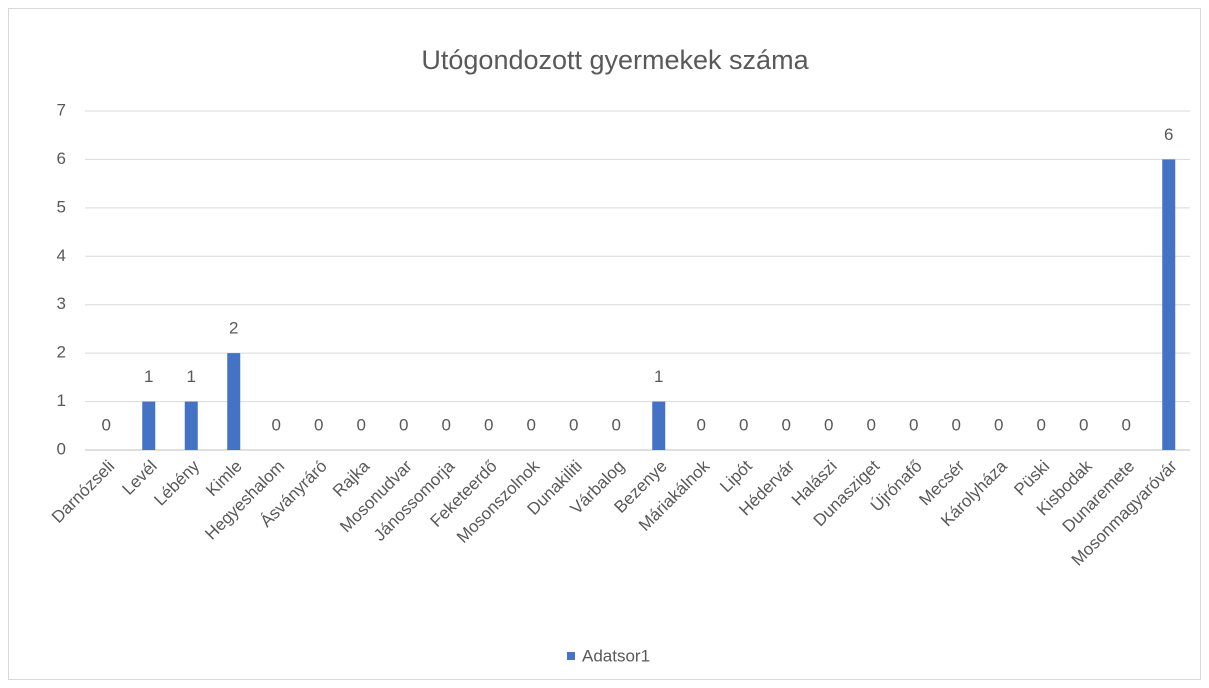 The image size is (1209, 688). What do you see at coordinates (61, 158) in the screenshot?
I see `y-tick-label: 6` at bounding box center [61, 158].